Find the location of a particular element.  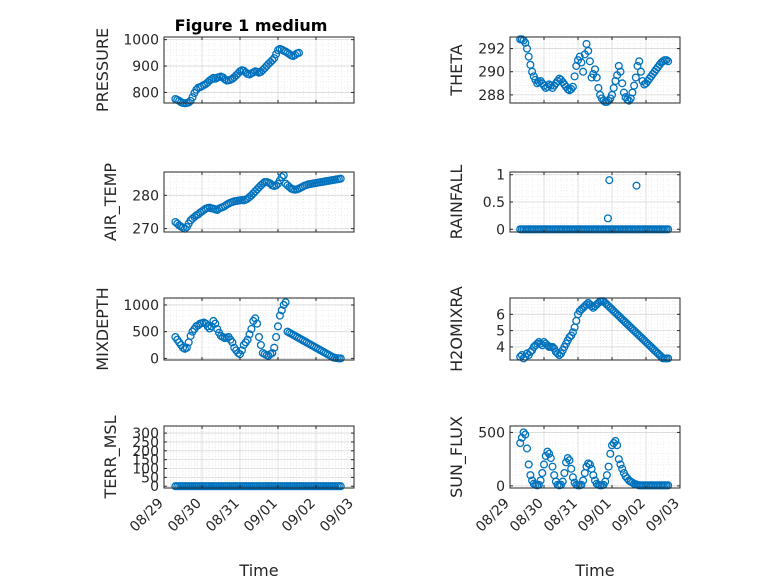

y-tick-label: 4 is located at coordinates (500, 348).